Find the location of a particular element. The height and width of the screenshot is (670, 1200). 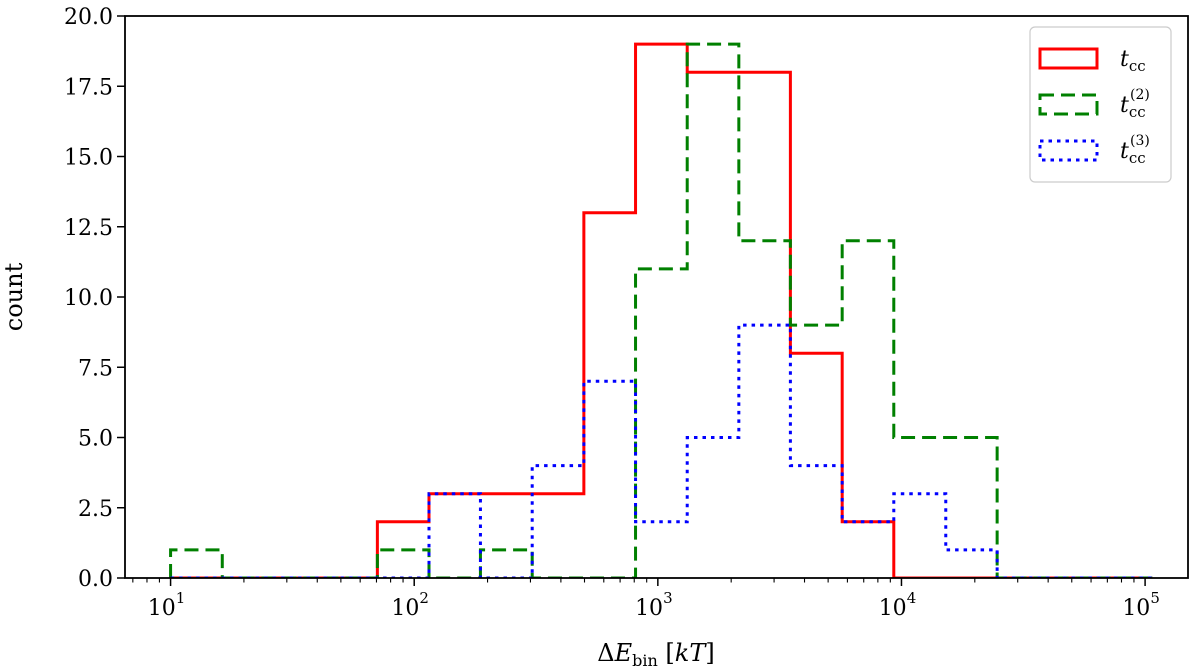

legend-label-3: tcc(3) is located at coordinates (1135, 150).